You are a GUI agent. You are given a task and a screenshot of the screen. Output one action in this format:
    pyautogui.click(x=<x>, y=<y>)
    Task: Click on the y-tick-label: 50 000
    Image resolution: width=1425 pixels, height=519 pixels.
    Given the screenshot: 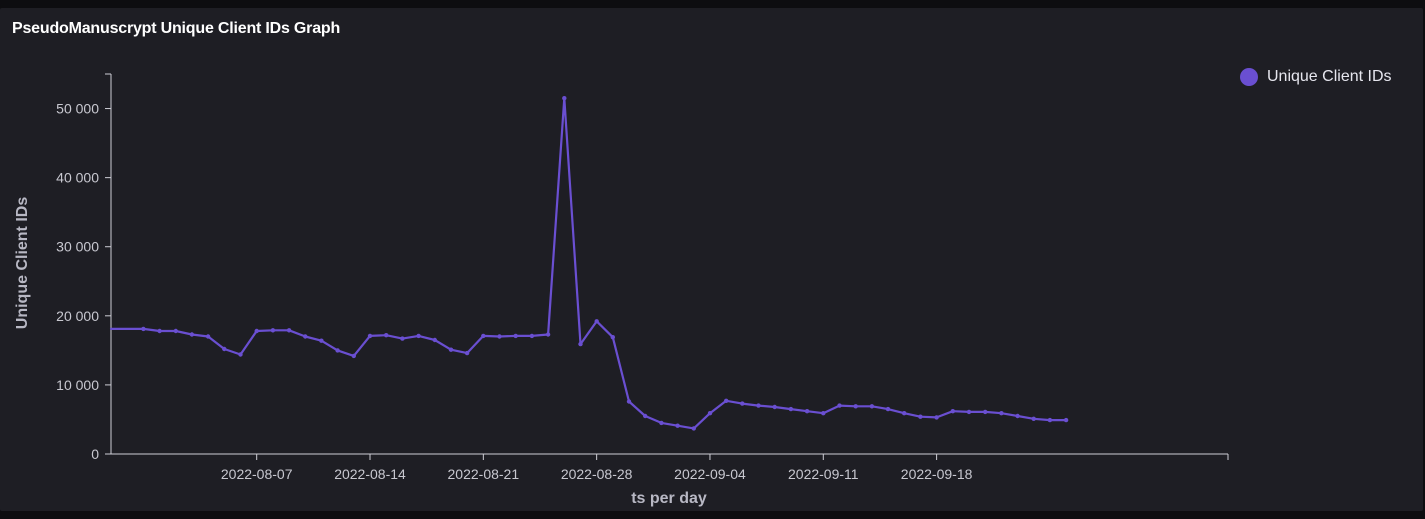 What is the action you would take?
    pyautogui.click(x=77, y=109)
    